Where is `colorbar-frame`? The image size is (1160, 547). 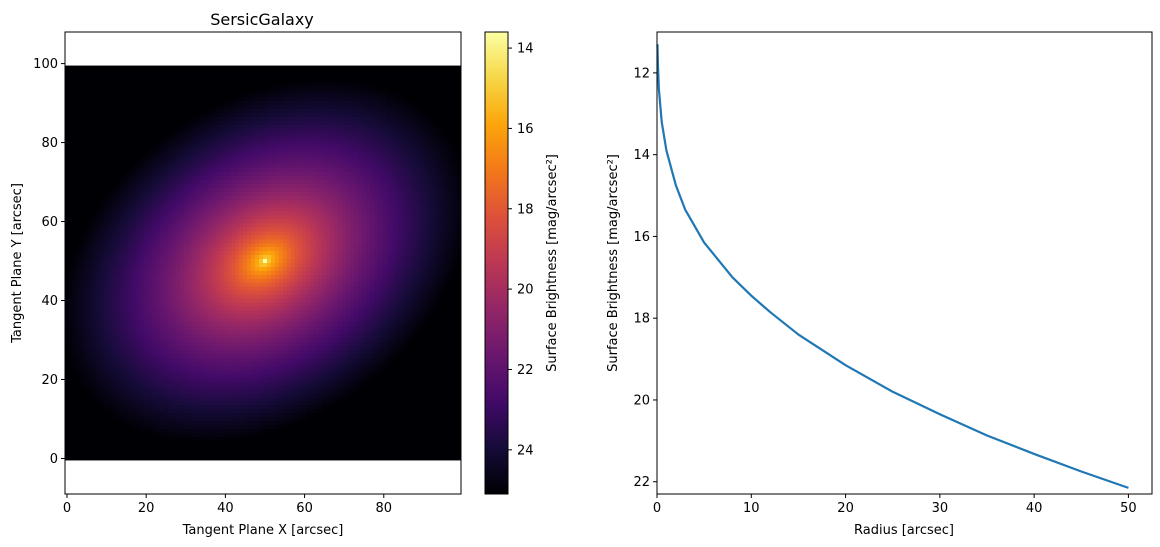
colorbar-frame is located at coordinates (496, 263).